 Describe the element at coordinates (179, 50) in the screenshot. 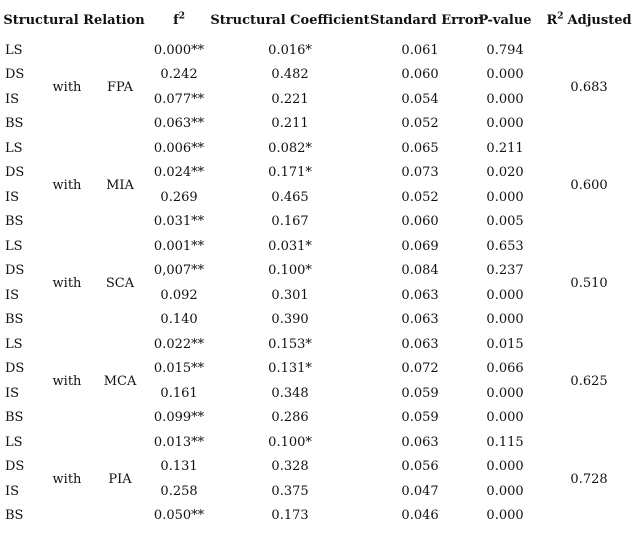

I see `f2-cell: 0.000**` at that location.